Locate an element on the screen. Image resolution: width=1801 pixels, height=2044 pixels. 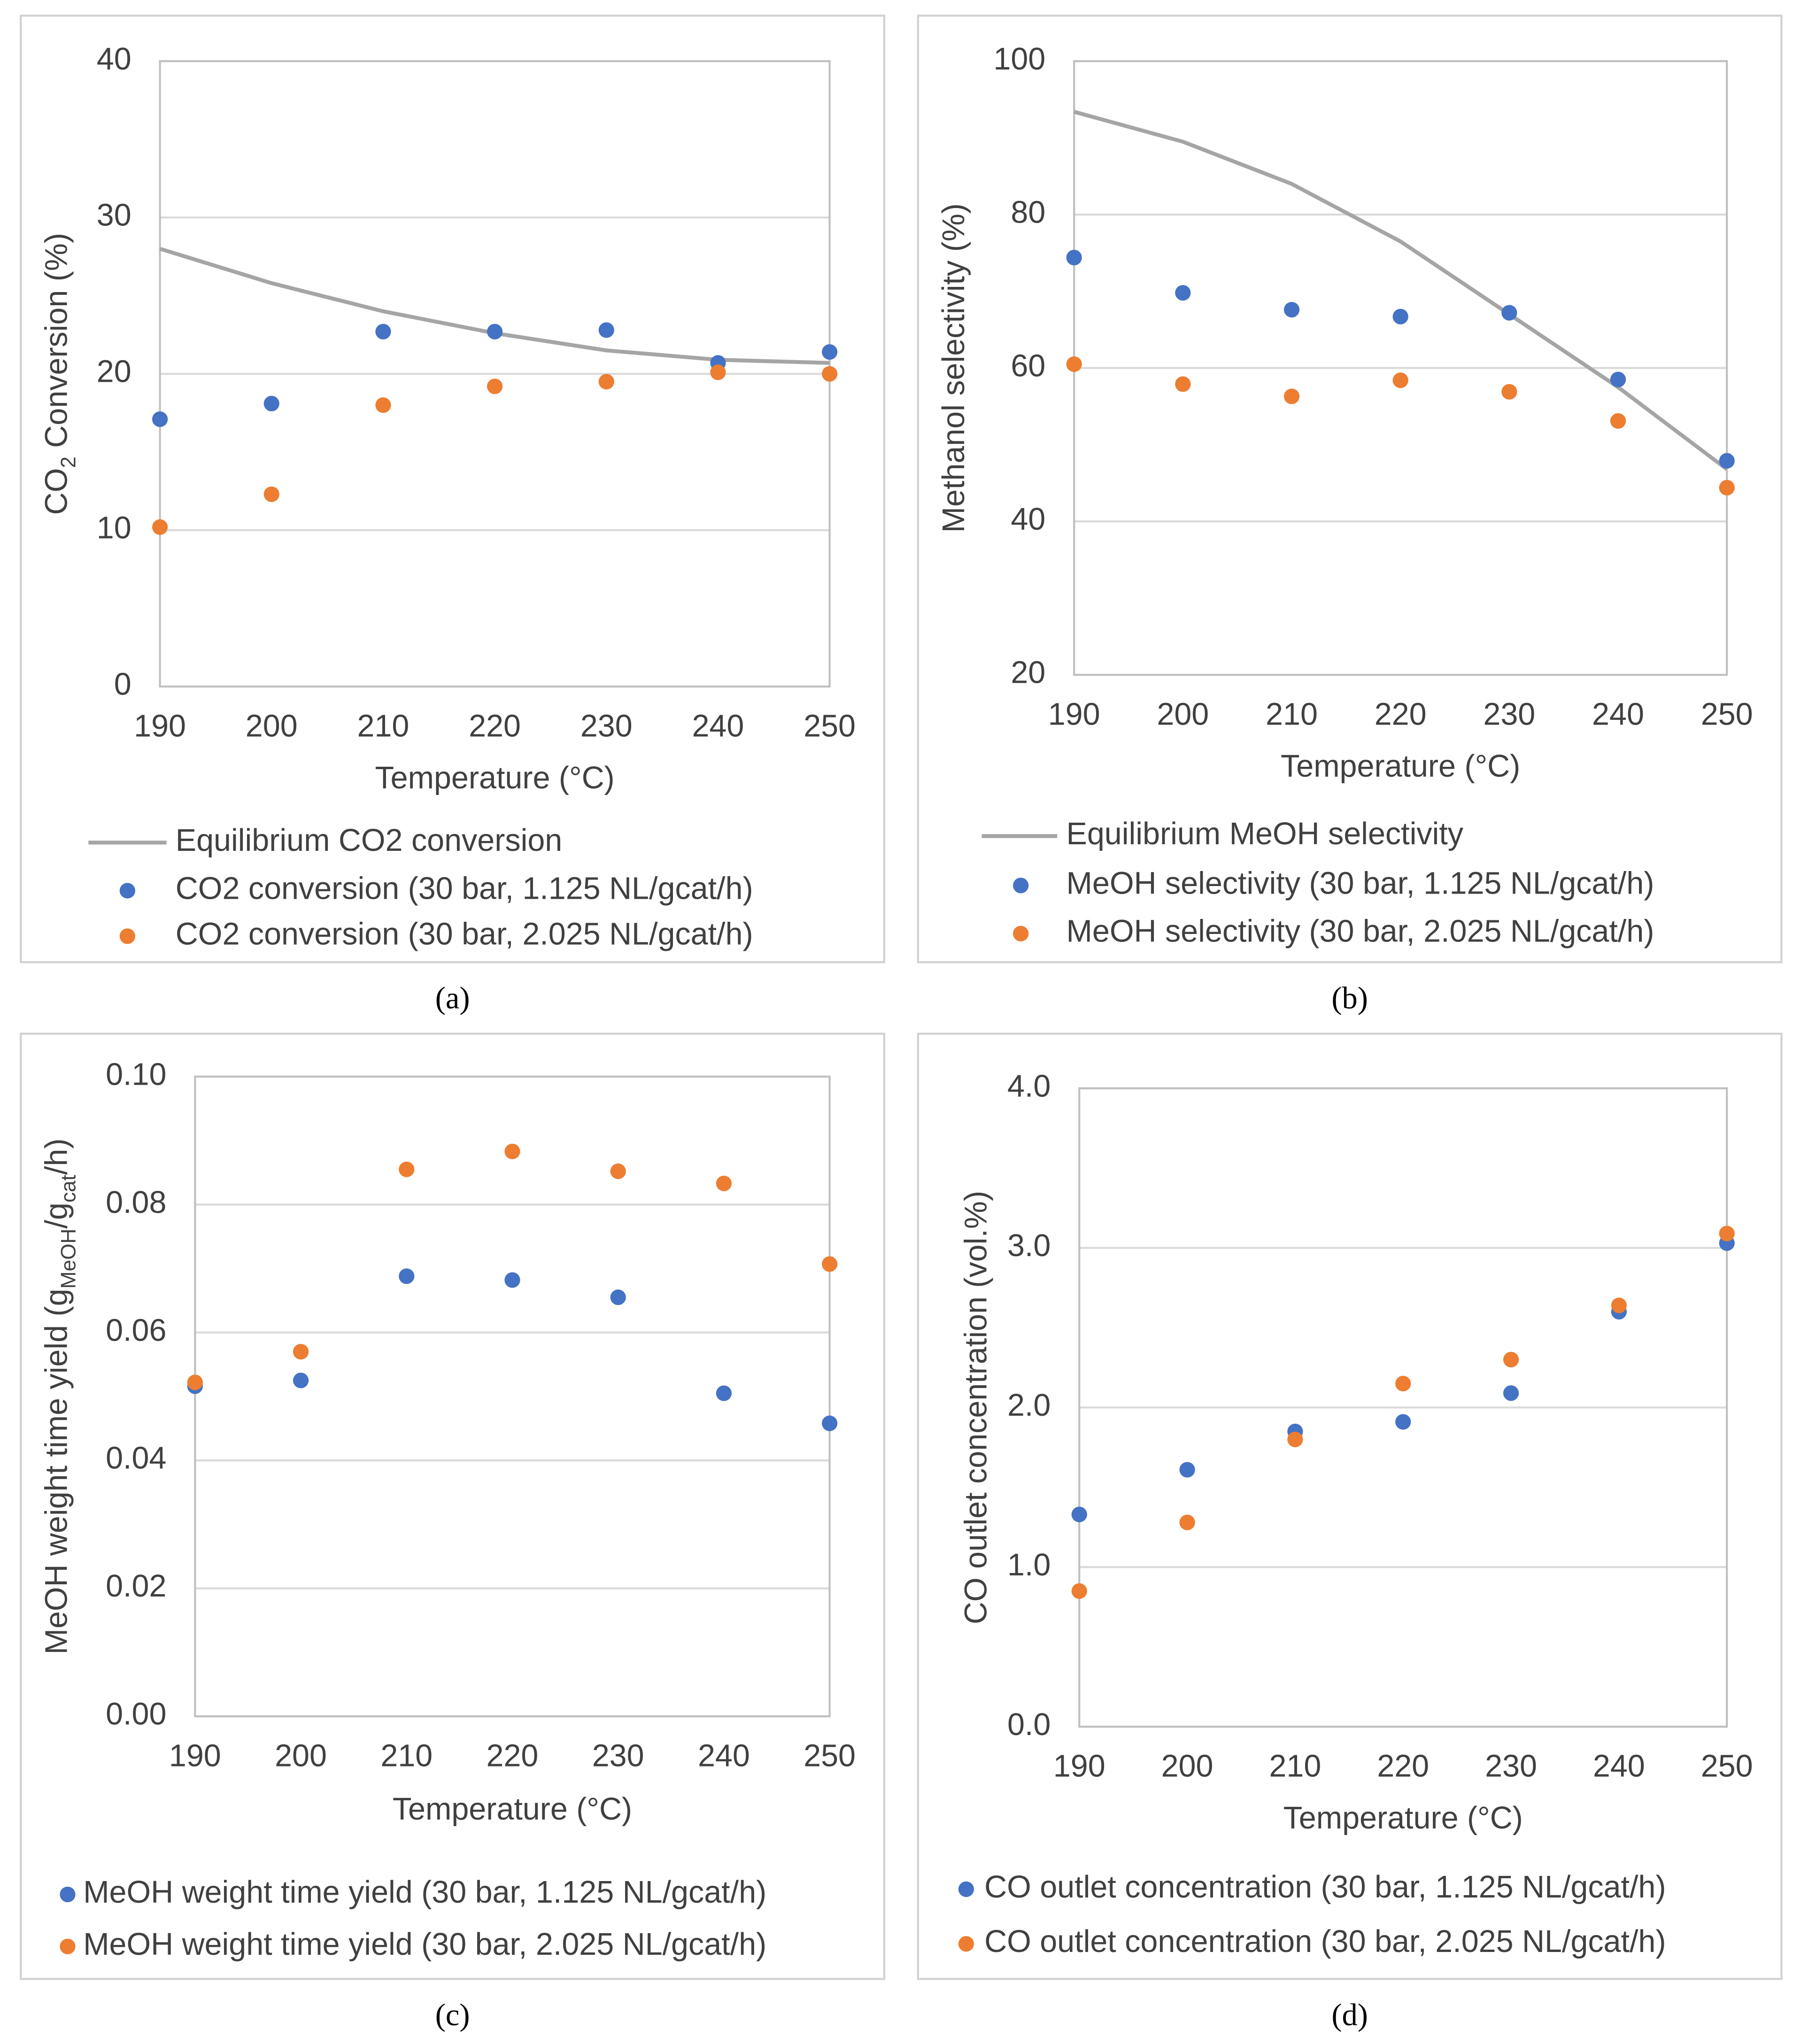
y-axis-label-part: /g is located at coordinates (56, 1215).